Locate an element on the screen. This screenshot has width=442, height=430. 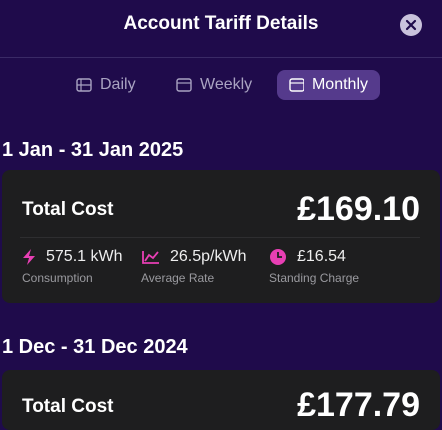
stat-label: Consumption is located at coordinates (57, 278).